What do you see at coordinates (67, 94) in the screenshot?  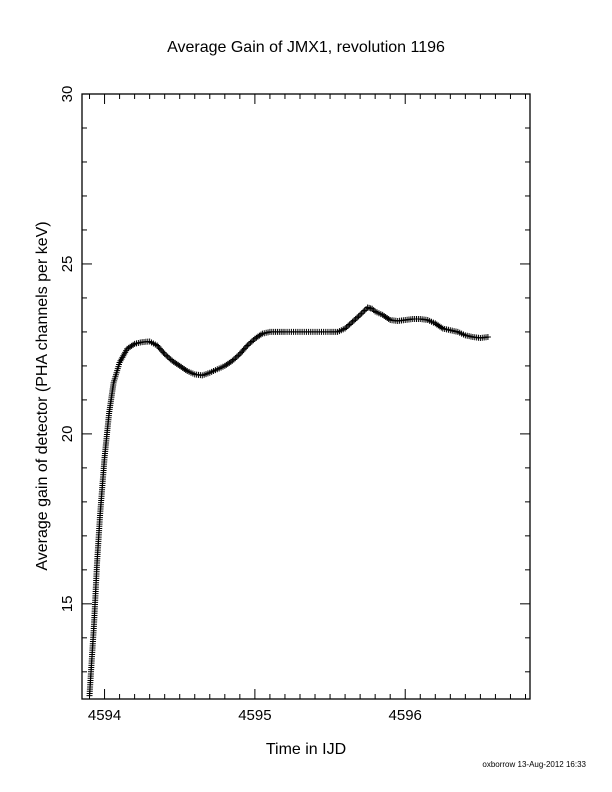 I see `y-tick-label: 30` at bounding box center [67, 94].